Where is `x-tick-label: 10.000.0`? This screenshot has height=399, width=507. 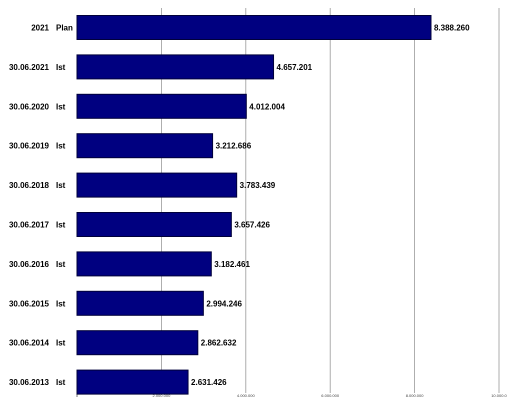
x-tick-label: 10.000.0 is located at coordinates (499, 395).